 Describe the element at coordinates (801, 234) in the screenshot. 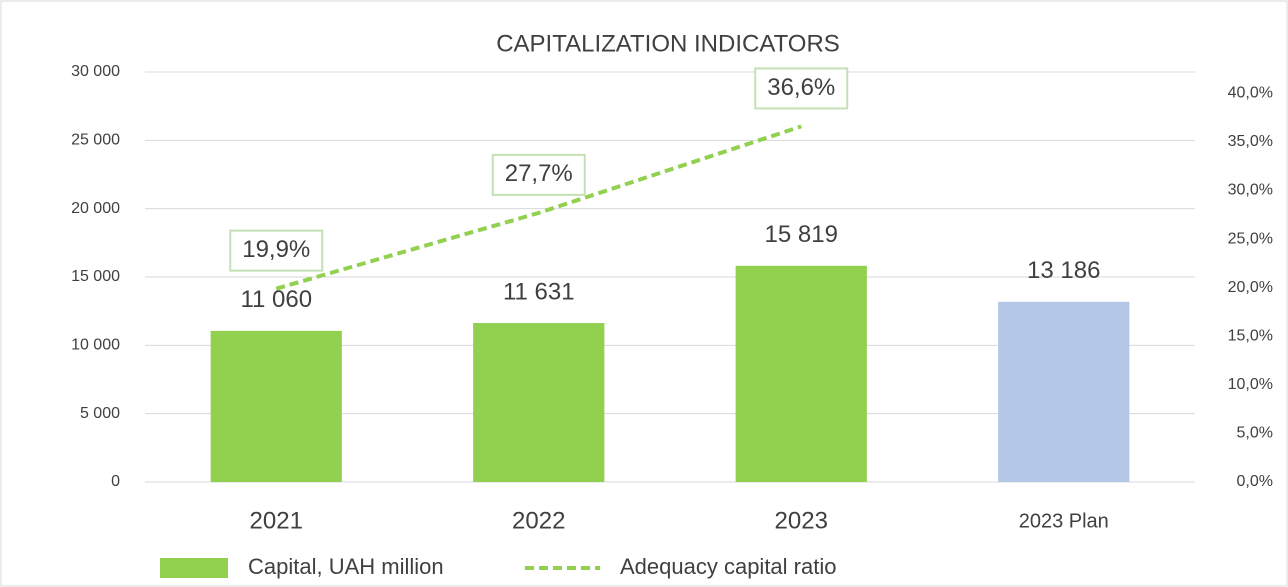

I see `data-label: 15 819` at that location.